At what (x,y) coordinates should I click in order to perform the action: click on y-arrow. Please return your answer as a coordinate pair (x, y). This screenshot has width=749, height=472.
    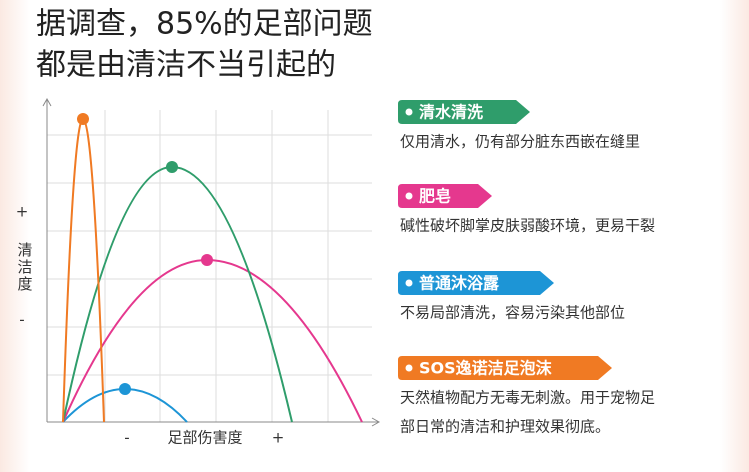
    Looking at the image, I should click on (47, 102).